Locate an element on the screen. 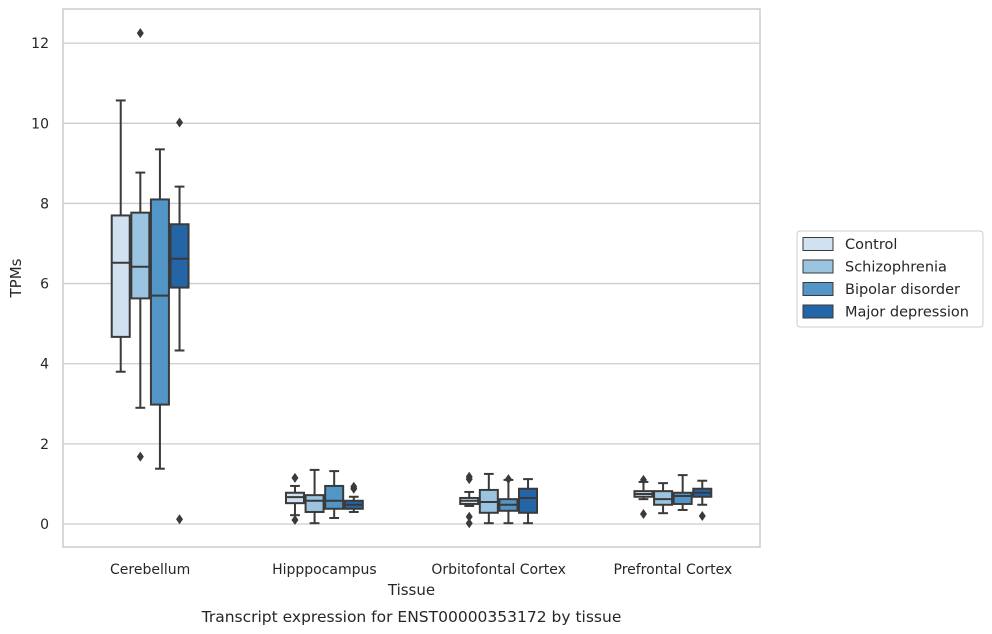  x-tick-label: Hipppocampus is located at coordinates (324, 570).